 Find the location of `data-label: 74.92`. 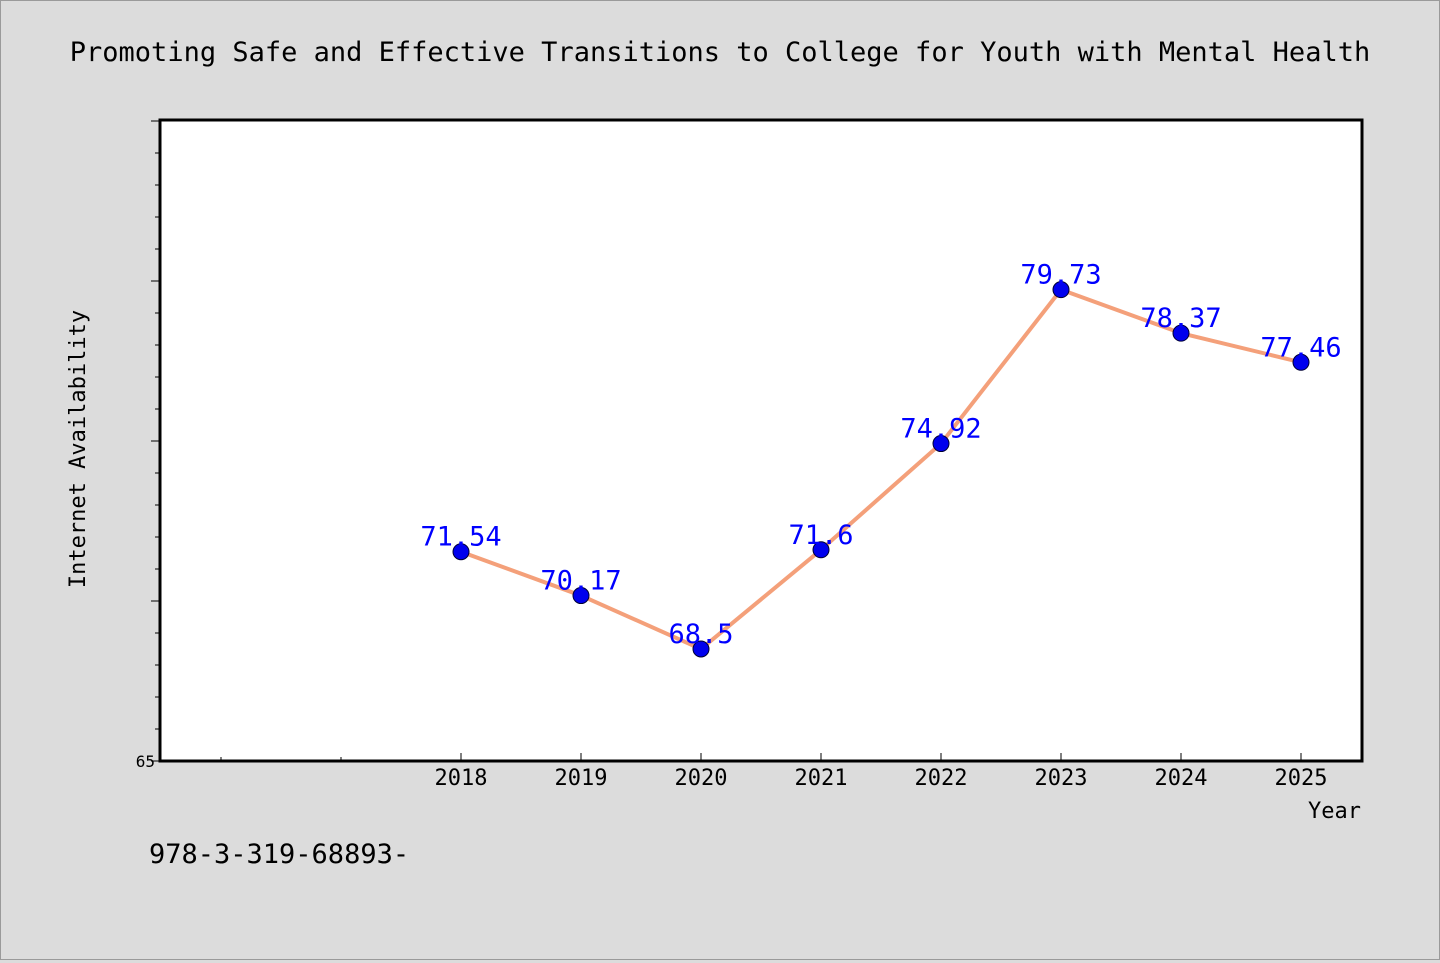

data-label: 74.92 is located at coordinates (940, 429).